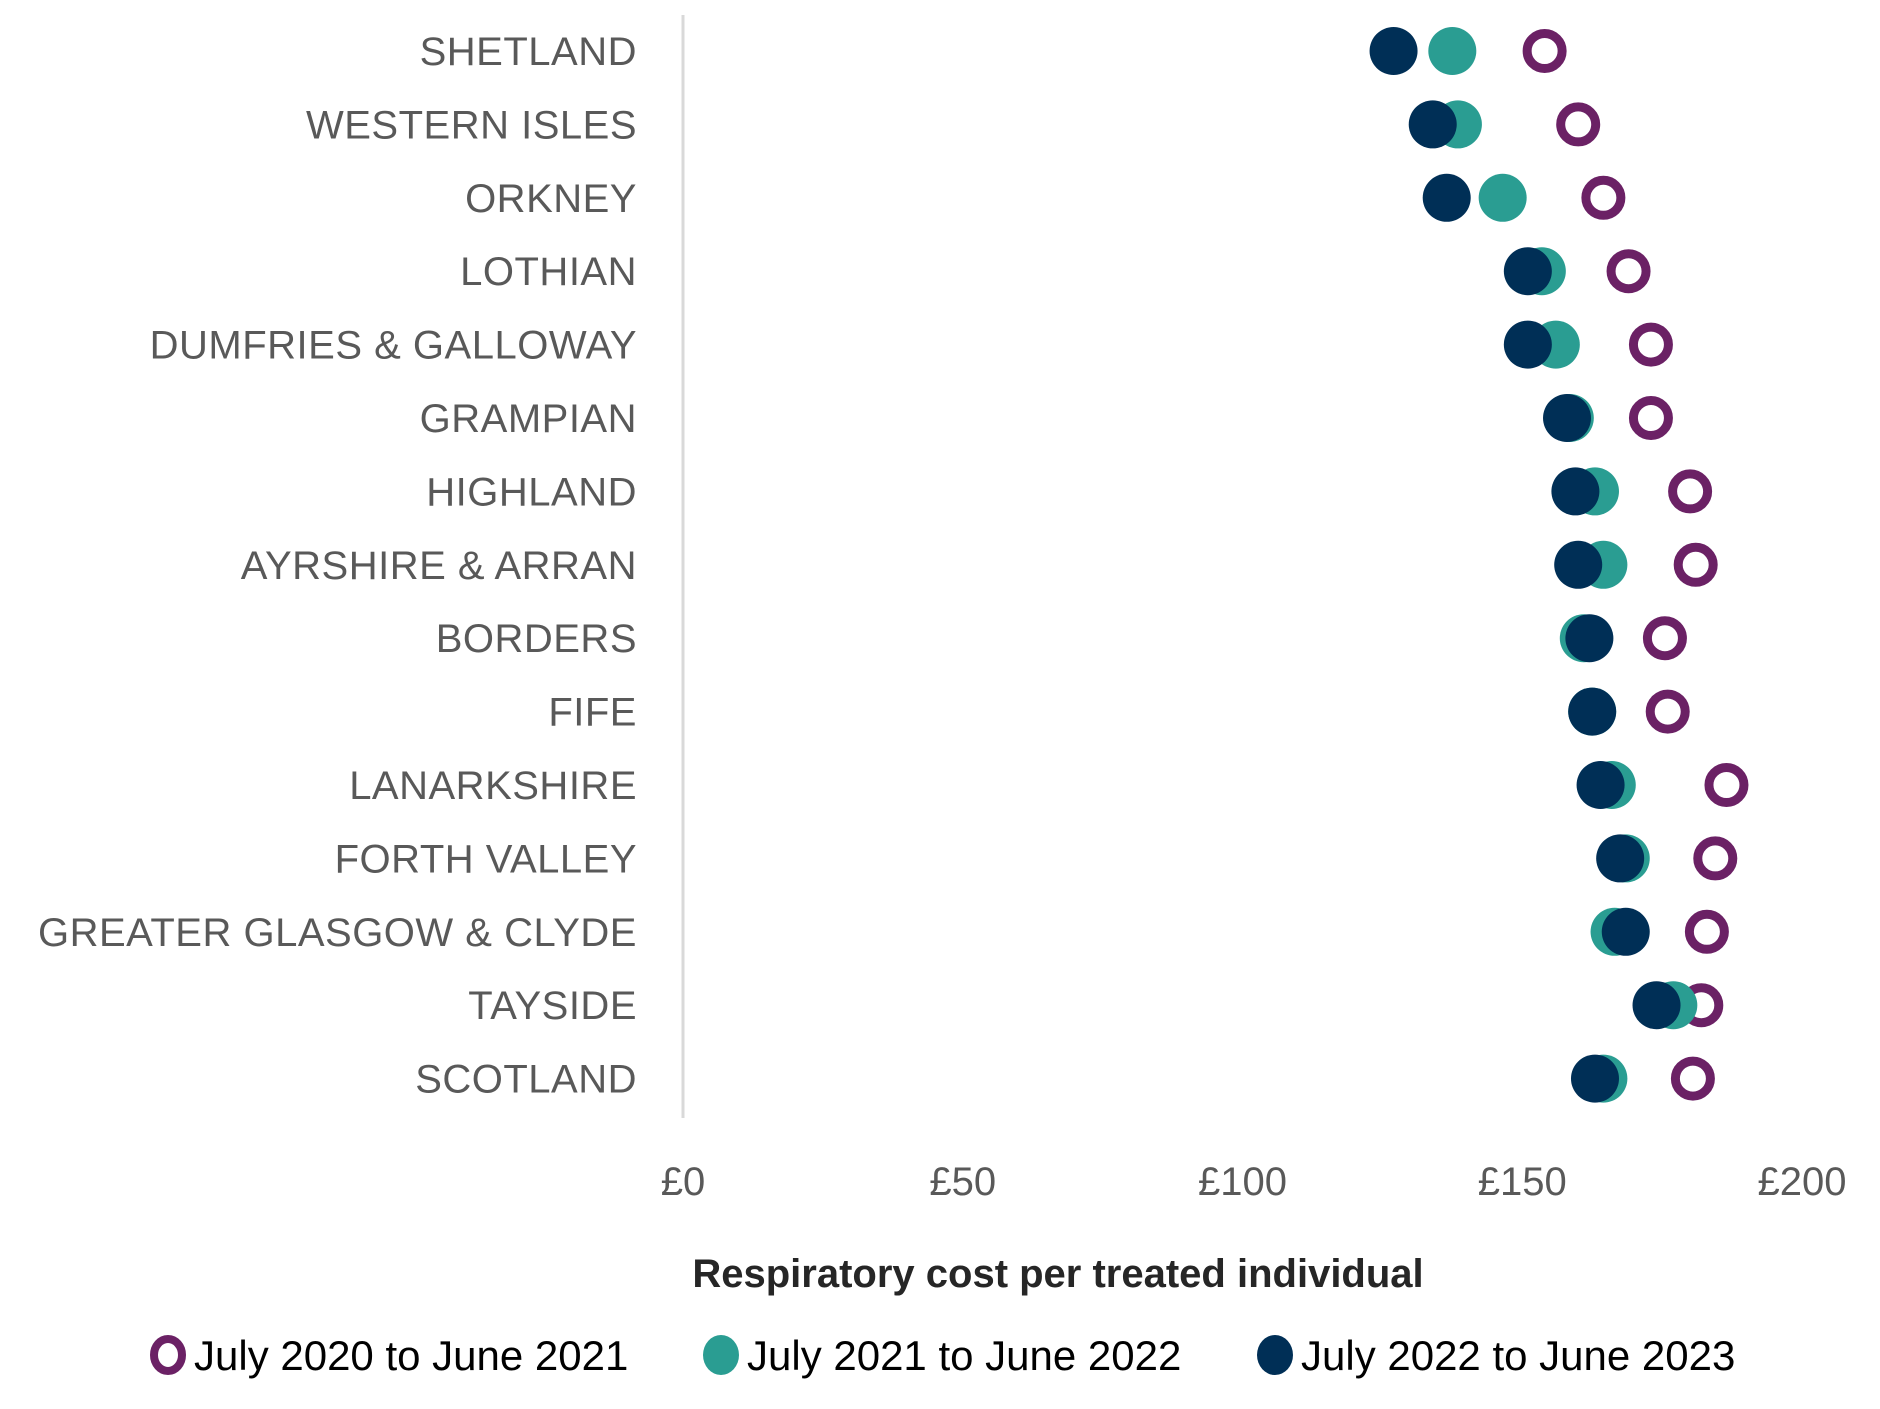  Describe the element at coordinates (471, 125) in the screenshot. I see `category-label: WESTERN ISLES` at that location.